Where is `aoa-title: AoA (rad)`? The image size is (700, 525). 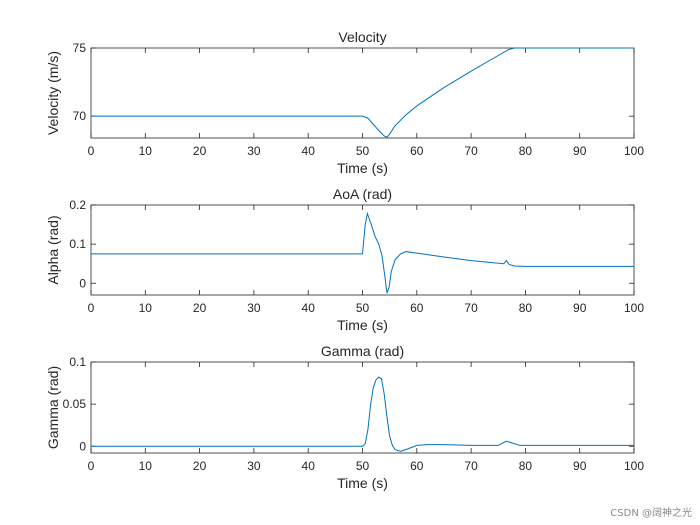 aoa-title: AoA (rad) is located at coordinates (362, 194).